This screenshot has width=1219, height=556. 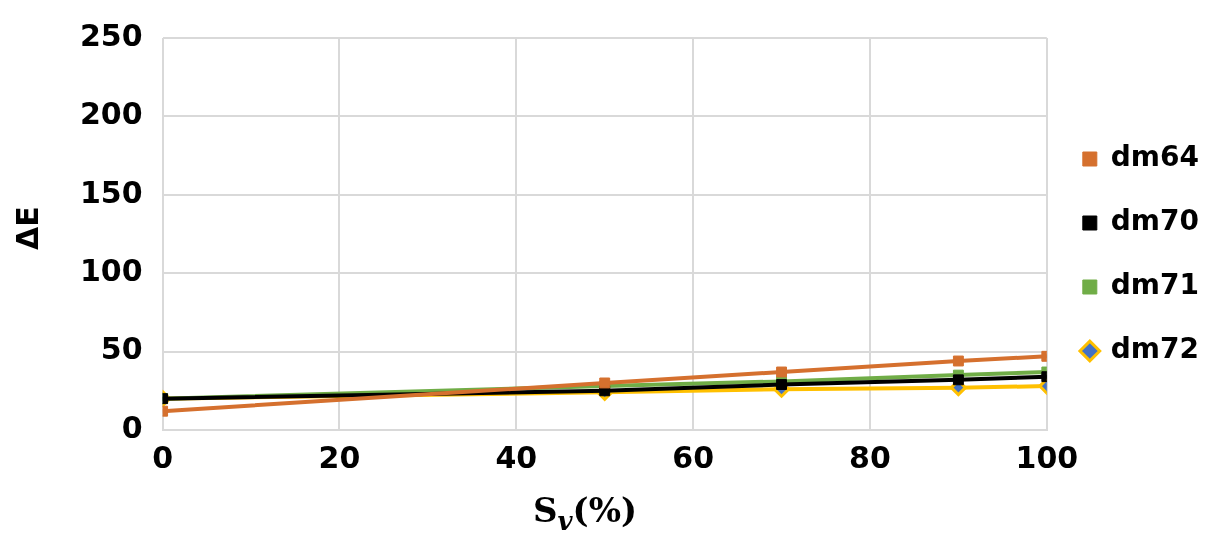 What do you see at coordinates (163, 457) in the screenshot?
I see `x-tick-label: 0` at bounding box center [163, 457].